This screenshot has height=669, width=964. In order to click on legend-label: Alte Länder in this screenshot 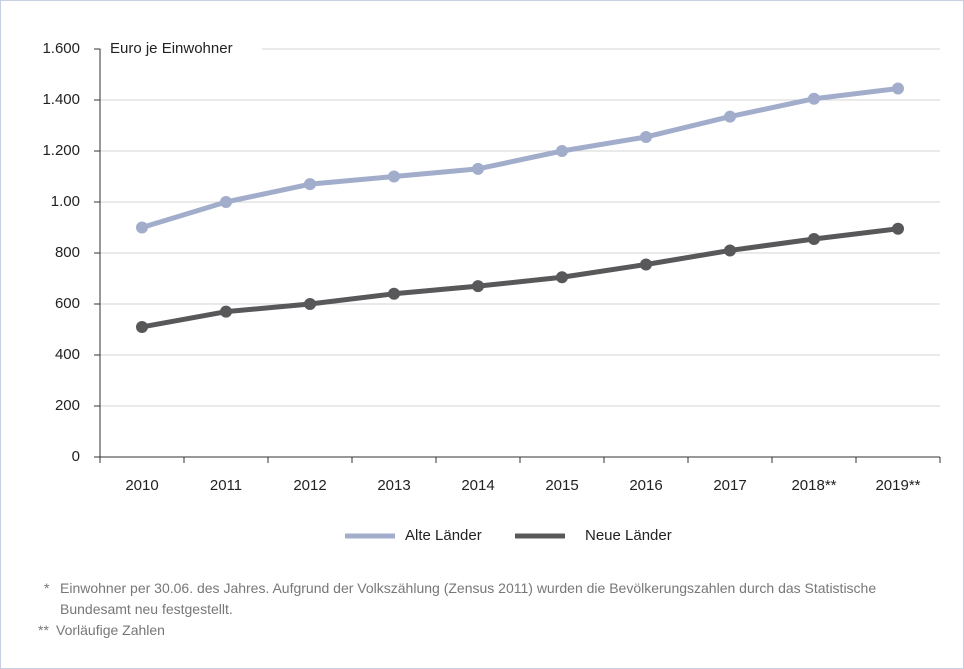, I will do `click(443, 535)`.